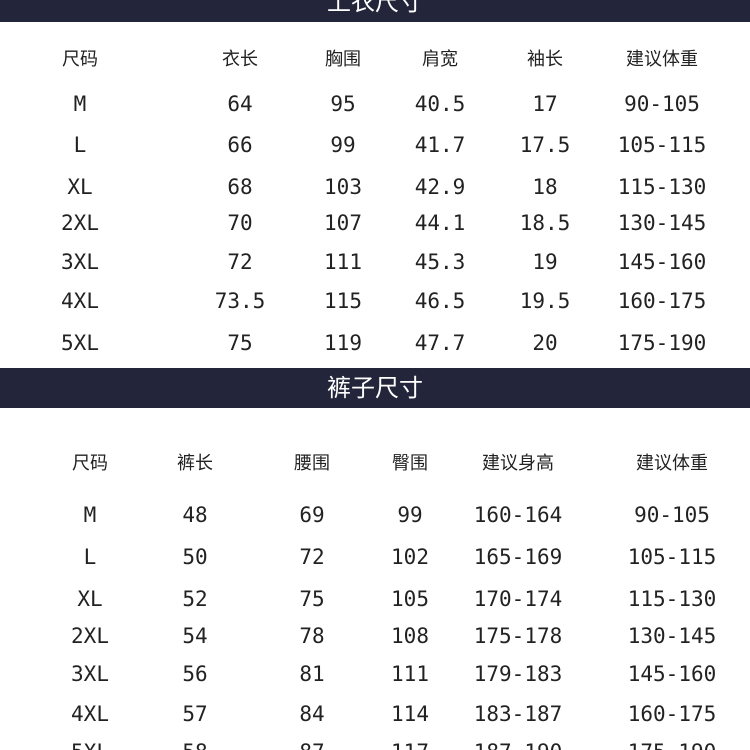 This screenshot has width=750, height=750. I want to click on table-cell: 17, so click(545, 104).